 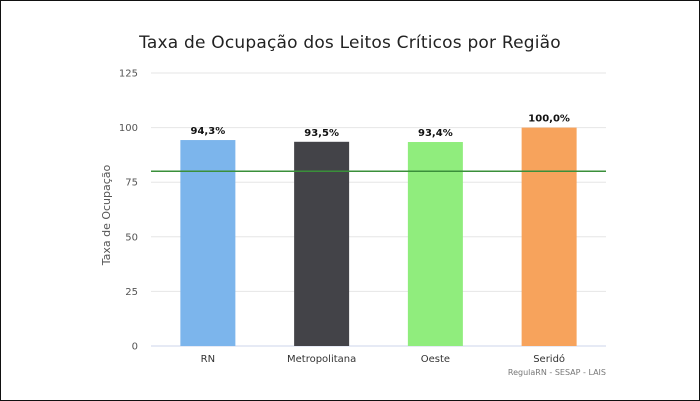 I want to click on y-tick-label: 25, so click(x=131, y=292).